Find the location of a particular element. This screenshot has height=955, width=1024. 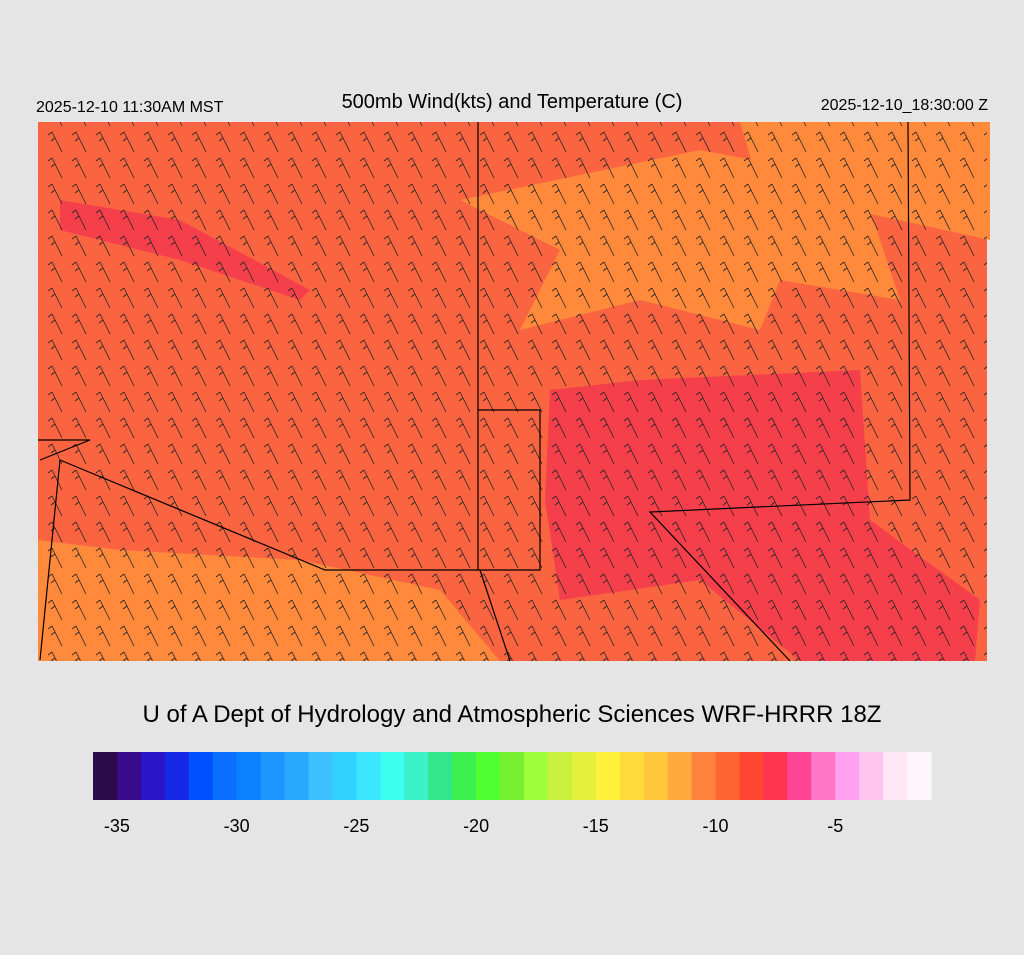

map-title: 500mb Wind(kts) and Temperature (C) is located at coordinates (512, 102).